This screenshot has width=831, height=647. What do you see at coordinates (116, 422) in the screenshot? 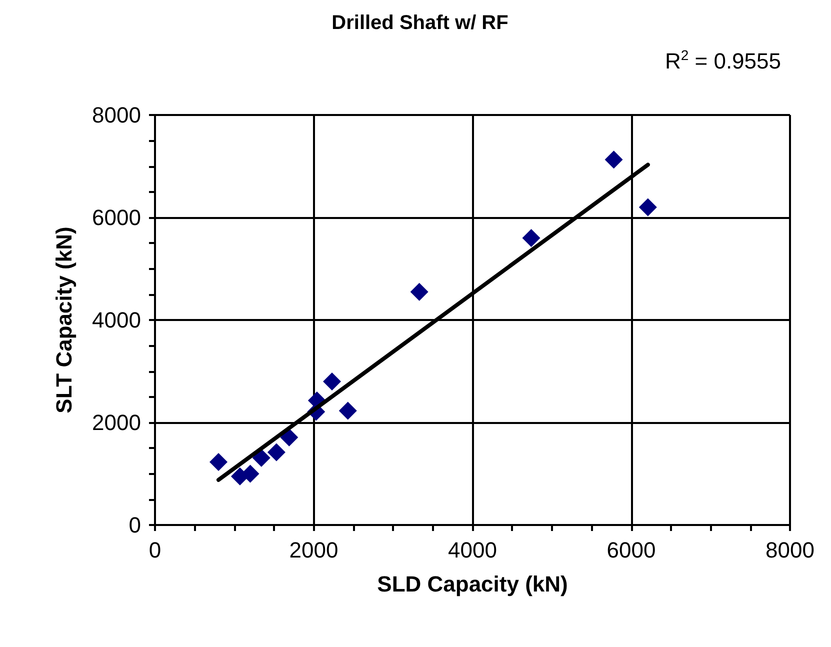
I see `y-tick-label: 2000` at bounding box center [116, 422].